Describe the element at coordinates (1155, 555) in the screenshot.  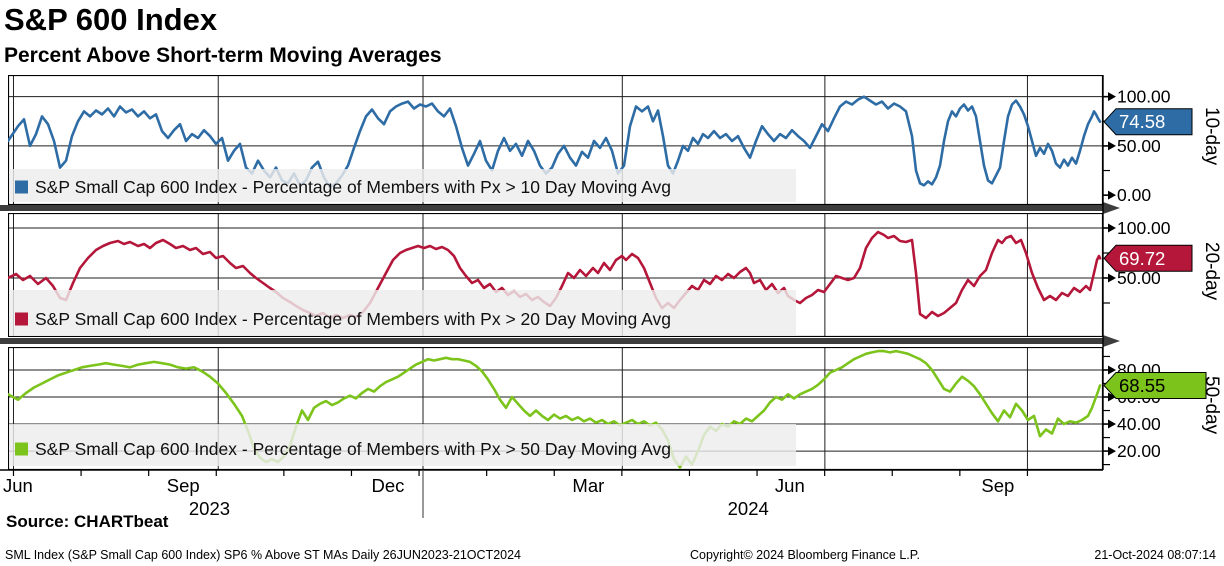
I see `footer-timestamp: 21-Oct-2024 08:07:14` at that location.